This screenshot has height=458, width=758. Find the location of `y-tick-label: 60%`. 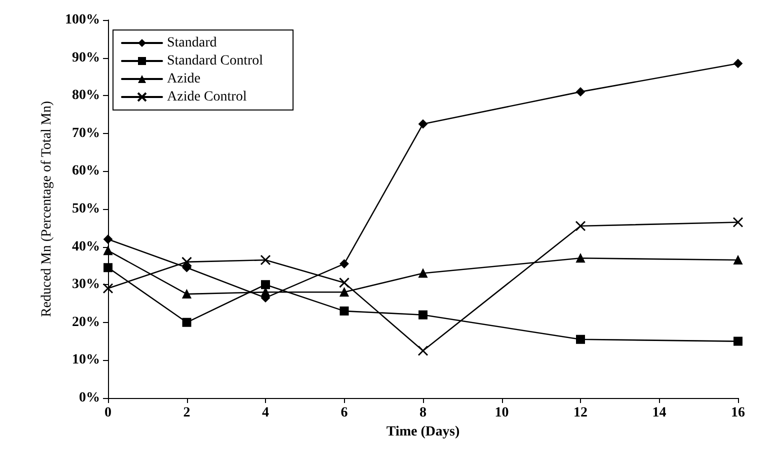

y-tick-label: 60% is located at coordinates (86, 171).